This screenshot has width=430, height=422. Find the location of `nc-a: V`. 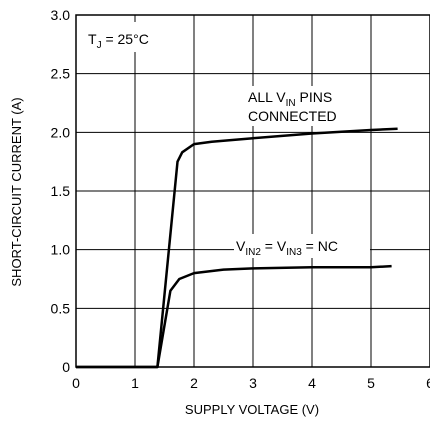

nc-a: V is located at coordinates (241, 246).